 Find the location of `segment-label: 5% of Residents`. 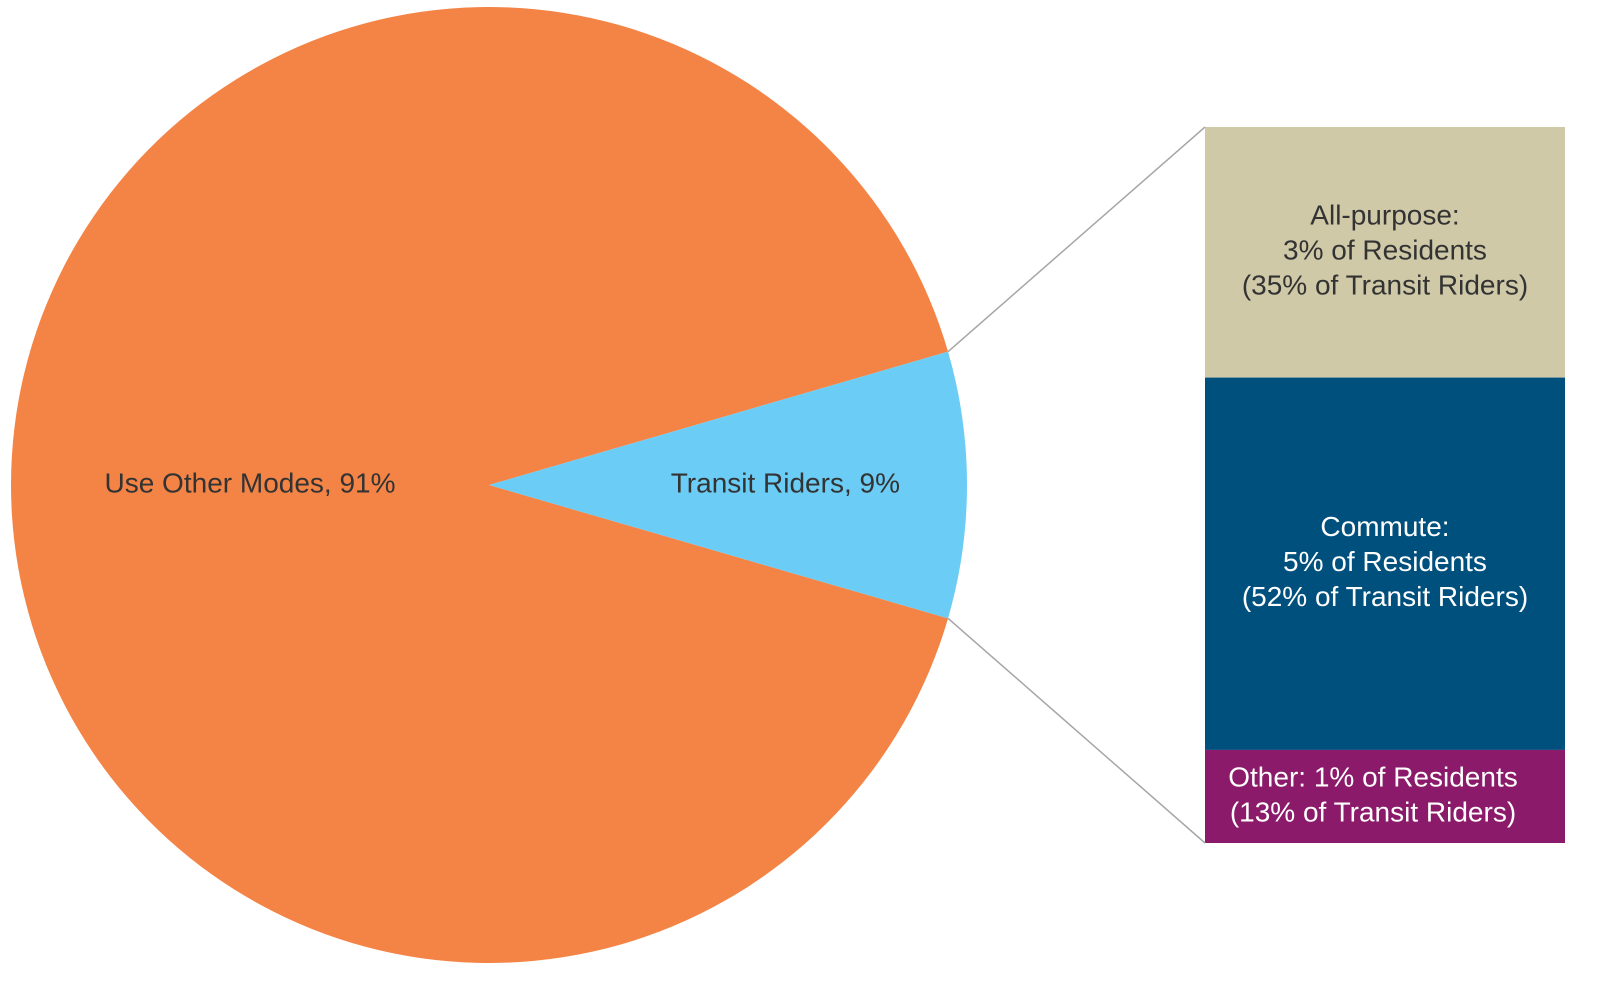

segment-label: 5% of Residents is located at coordinates (1385, 561).